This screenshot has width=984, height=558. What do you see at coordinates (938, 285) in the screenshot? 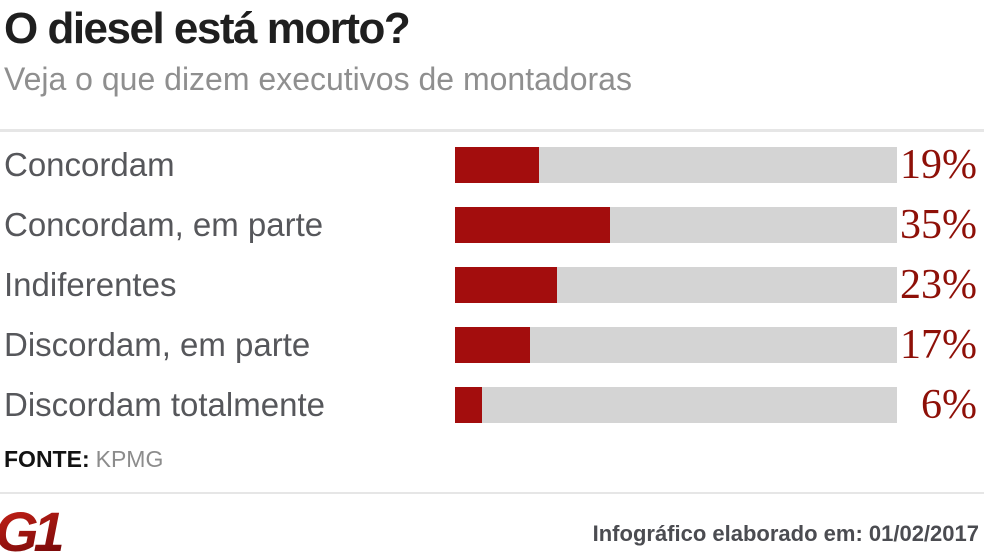
I see `value-label: 23%` at bounding box center [938, 285].